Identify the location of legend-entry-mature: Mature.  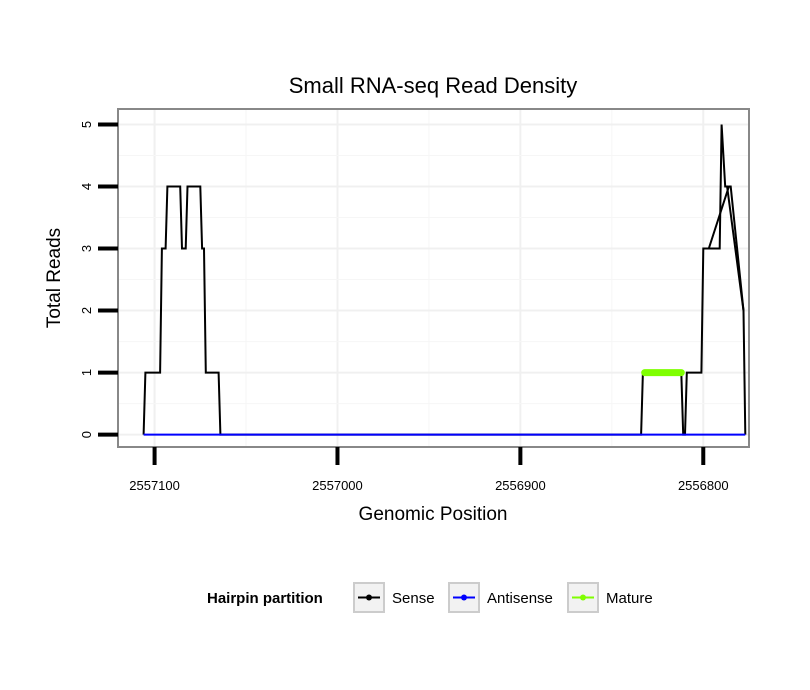
(610, 597).